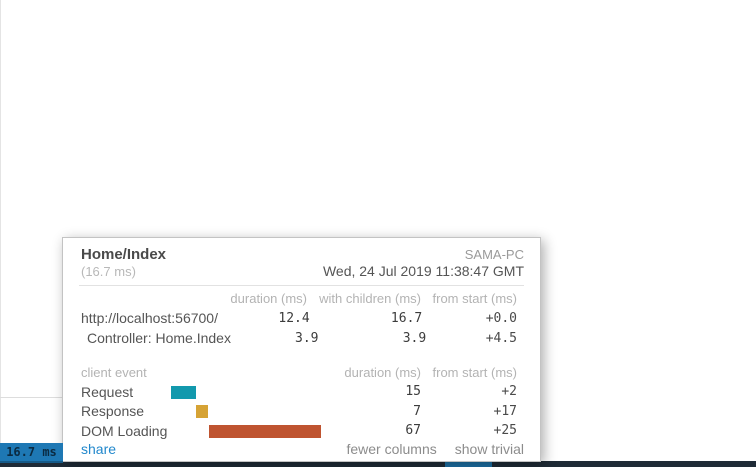 This screenshot has height=467, width=756. I want to click on show-trivial-link: show trivial, so click(489, 448).